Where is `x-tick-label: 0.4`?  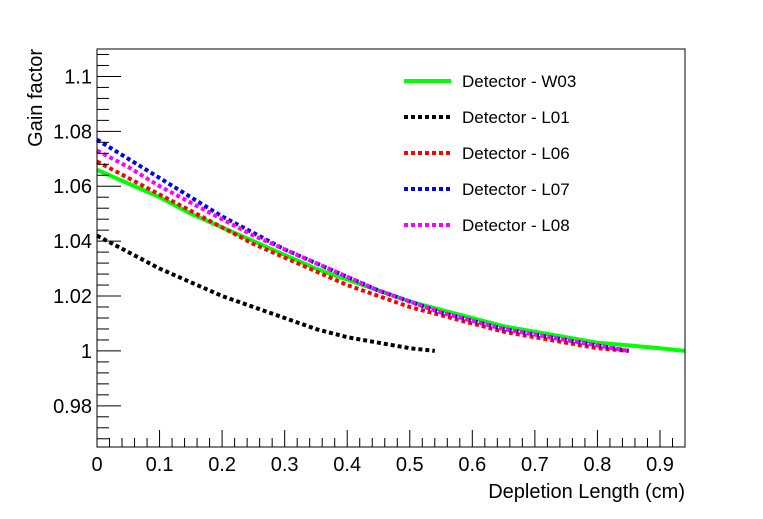 x-tick-label: 0.4 is located at coordinates (347, 465).